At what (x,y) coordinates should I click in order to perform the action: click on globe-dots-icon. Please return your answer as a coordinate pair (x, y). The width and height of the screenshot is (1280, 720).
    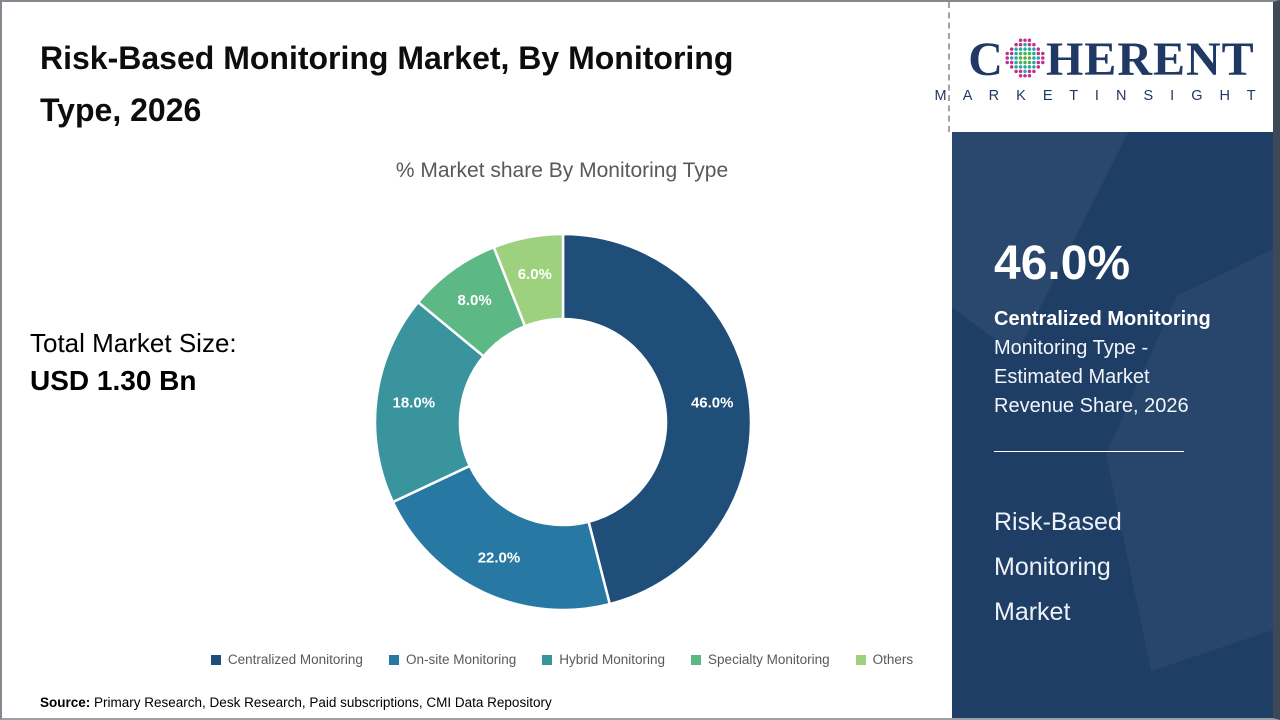
    Looking at the image, I should click on (1025, 58).